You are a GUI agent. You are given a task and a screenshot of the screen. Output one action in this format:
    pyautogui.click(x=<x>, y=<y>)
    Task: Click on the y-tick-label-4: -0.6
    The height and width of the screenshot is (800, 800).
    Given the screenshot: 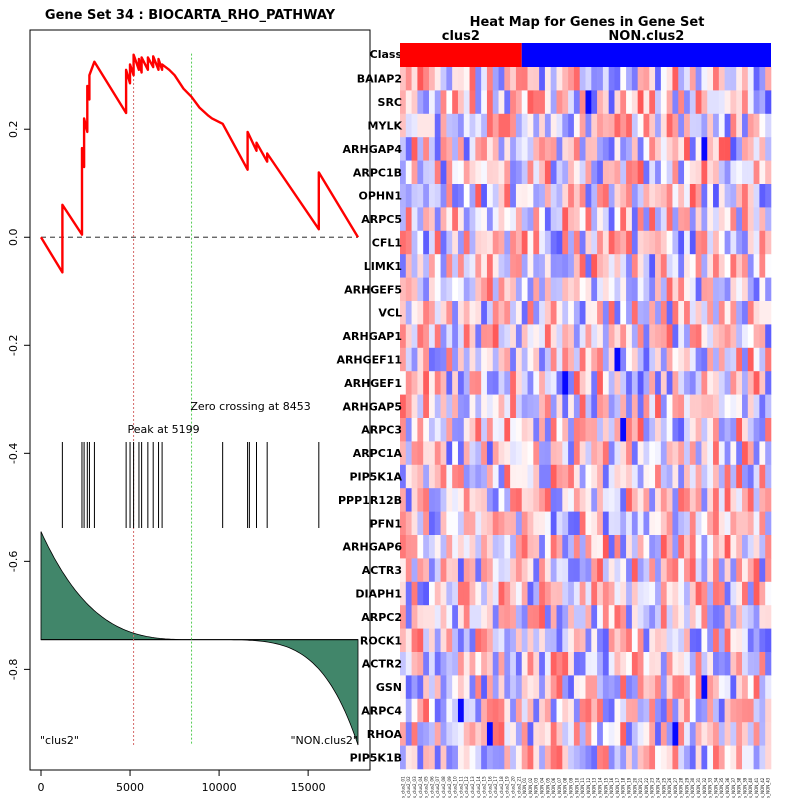 What is the action you would take?
    pyautogui.click(x=13, y=561)
    